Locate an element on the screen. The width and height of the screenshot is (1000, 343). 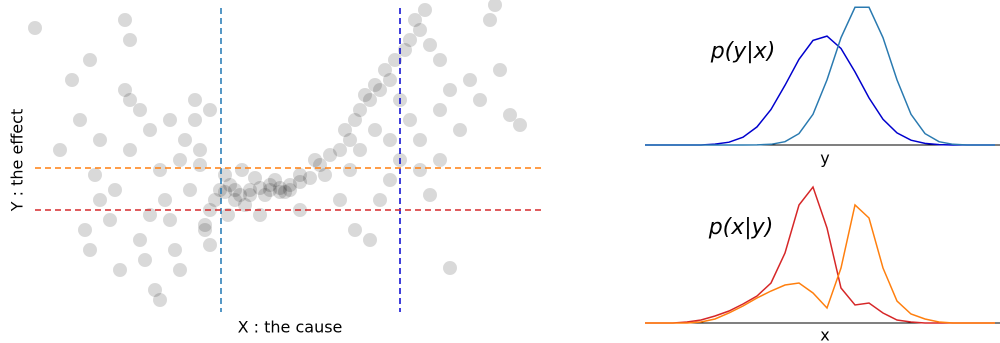
annotation: p(x|y) is located at coordinates (741, 227).